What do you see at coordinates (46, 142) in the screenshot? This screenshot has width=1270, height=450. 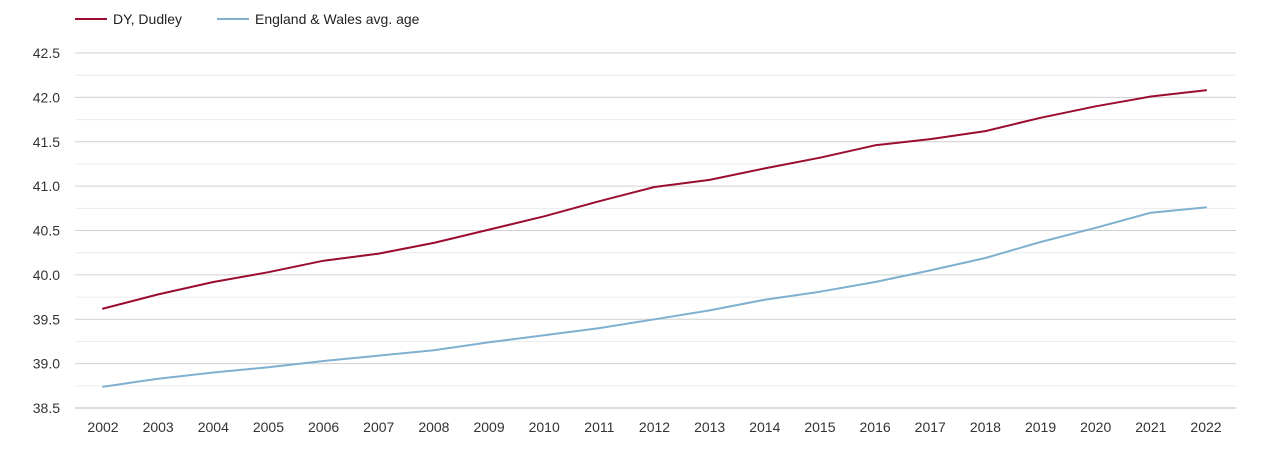 I see `y-tick-label: 41.5` at bounding box center [46, 142].